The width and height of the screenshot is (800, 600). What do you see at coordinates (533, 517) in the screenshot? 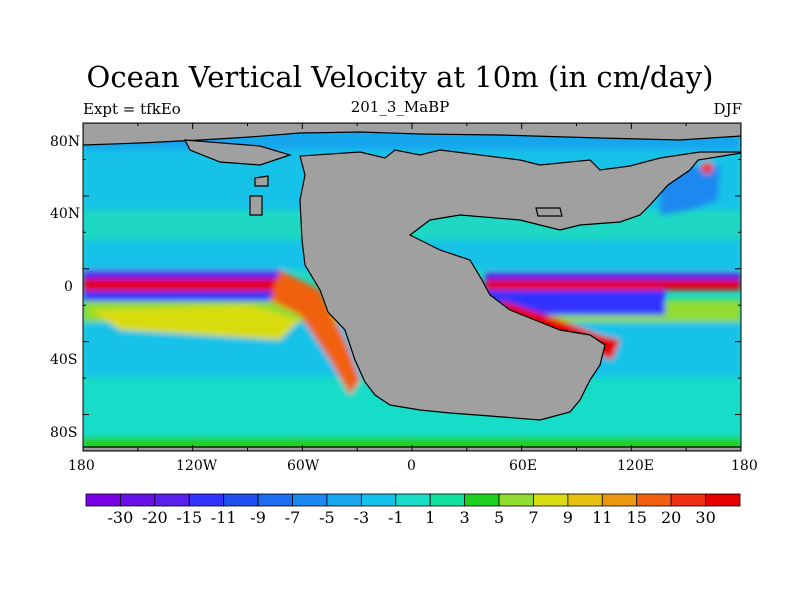
I see `colorbar-tick-label: 7` at bounding box center [533, 517].